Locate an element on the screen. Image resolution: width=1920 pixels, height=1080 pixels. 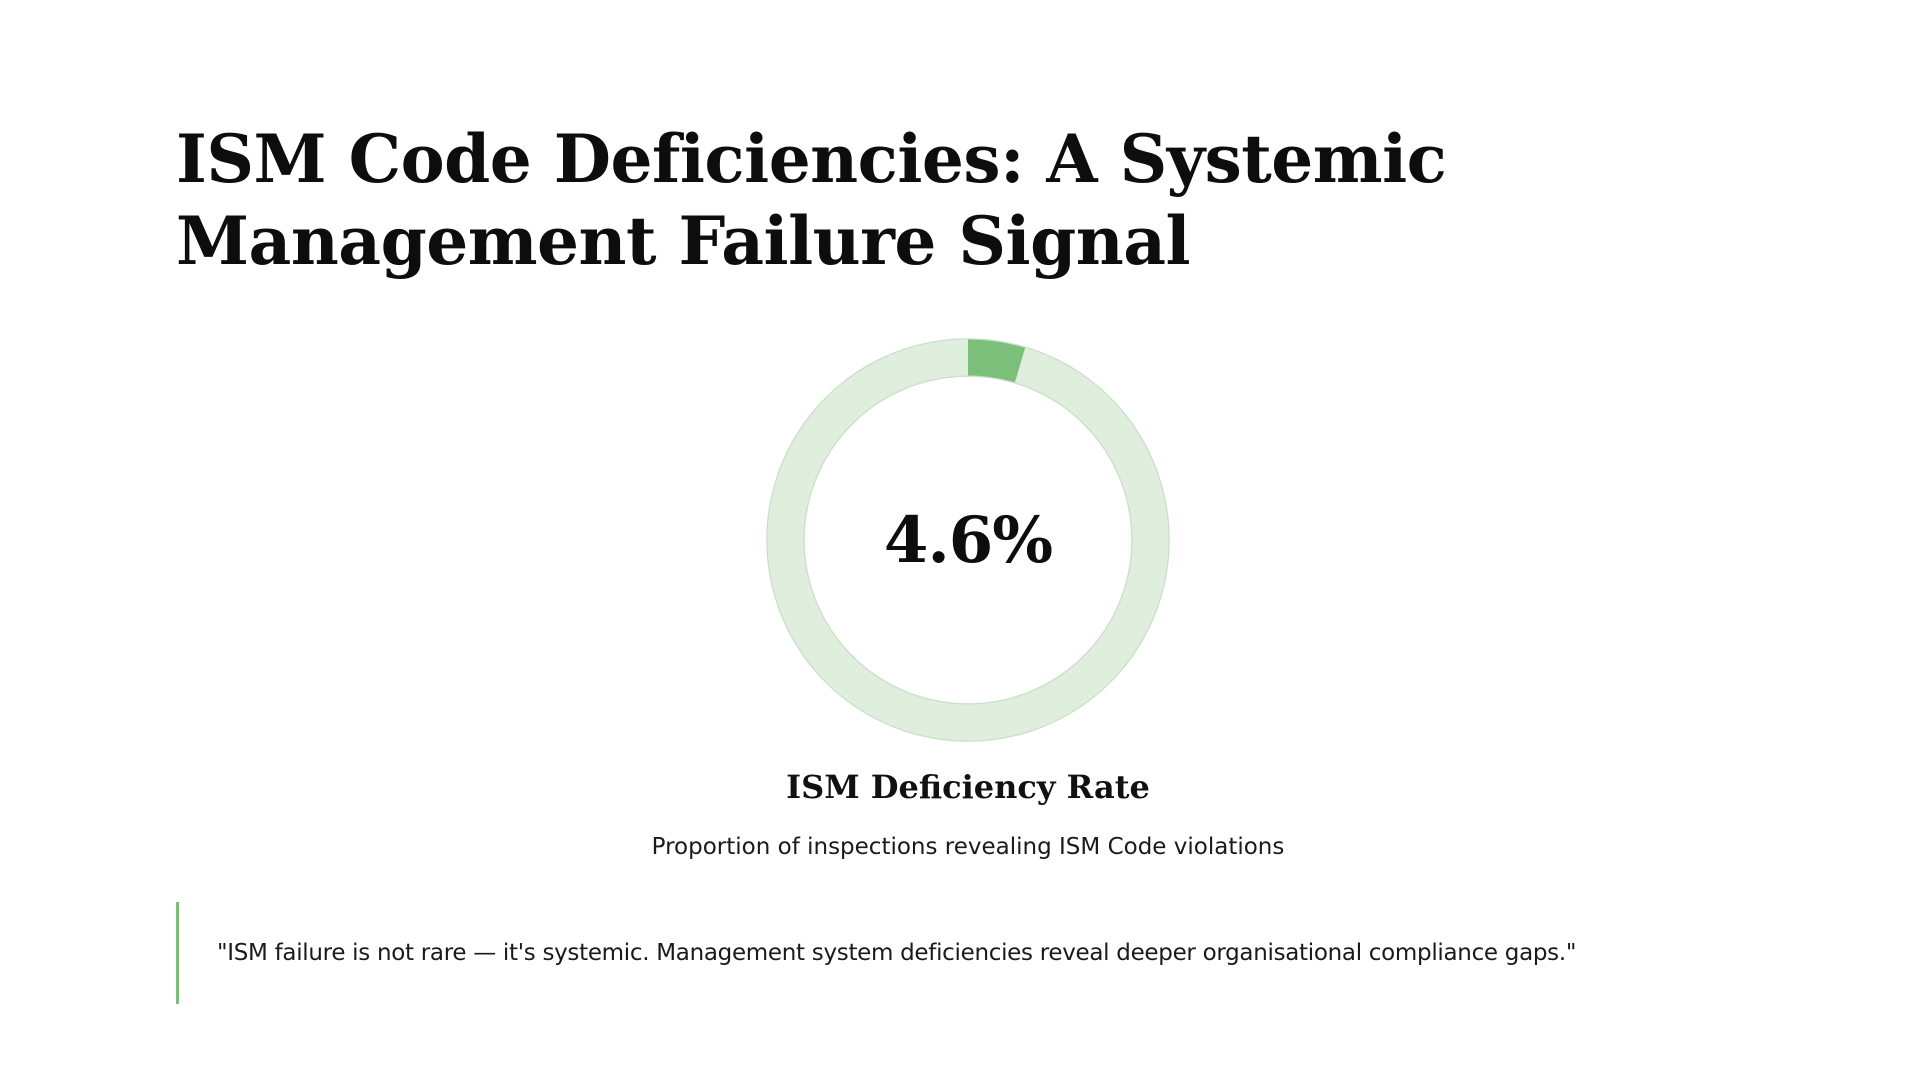
metric-label: ISM Deficiency Rate is located at coordinates (968, 787).